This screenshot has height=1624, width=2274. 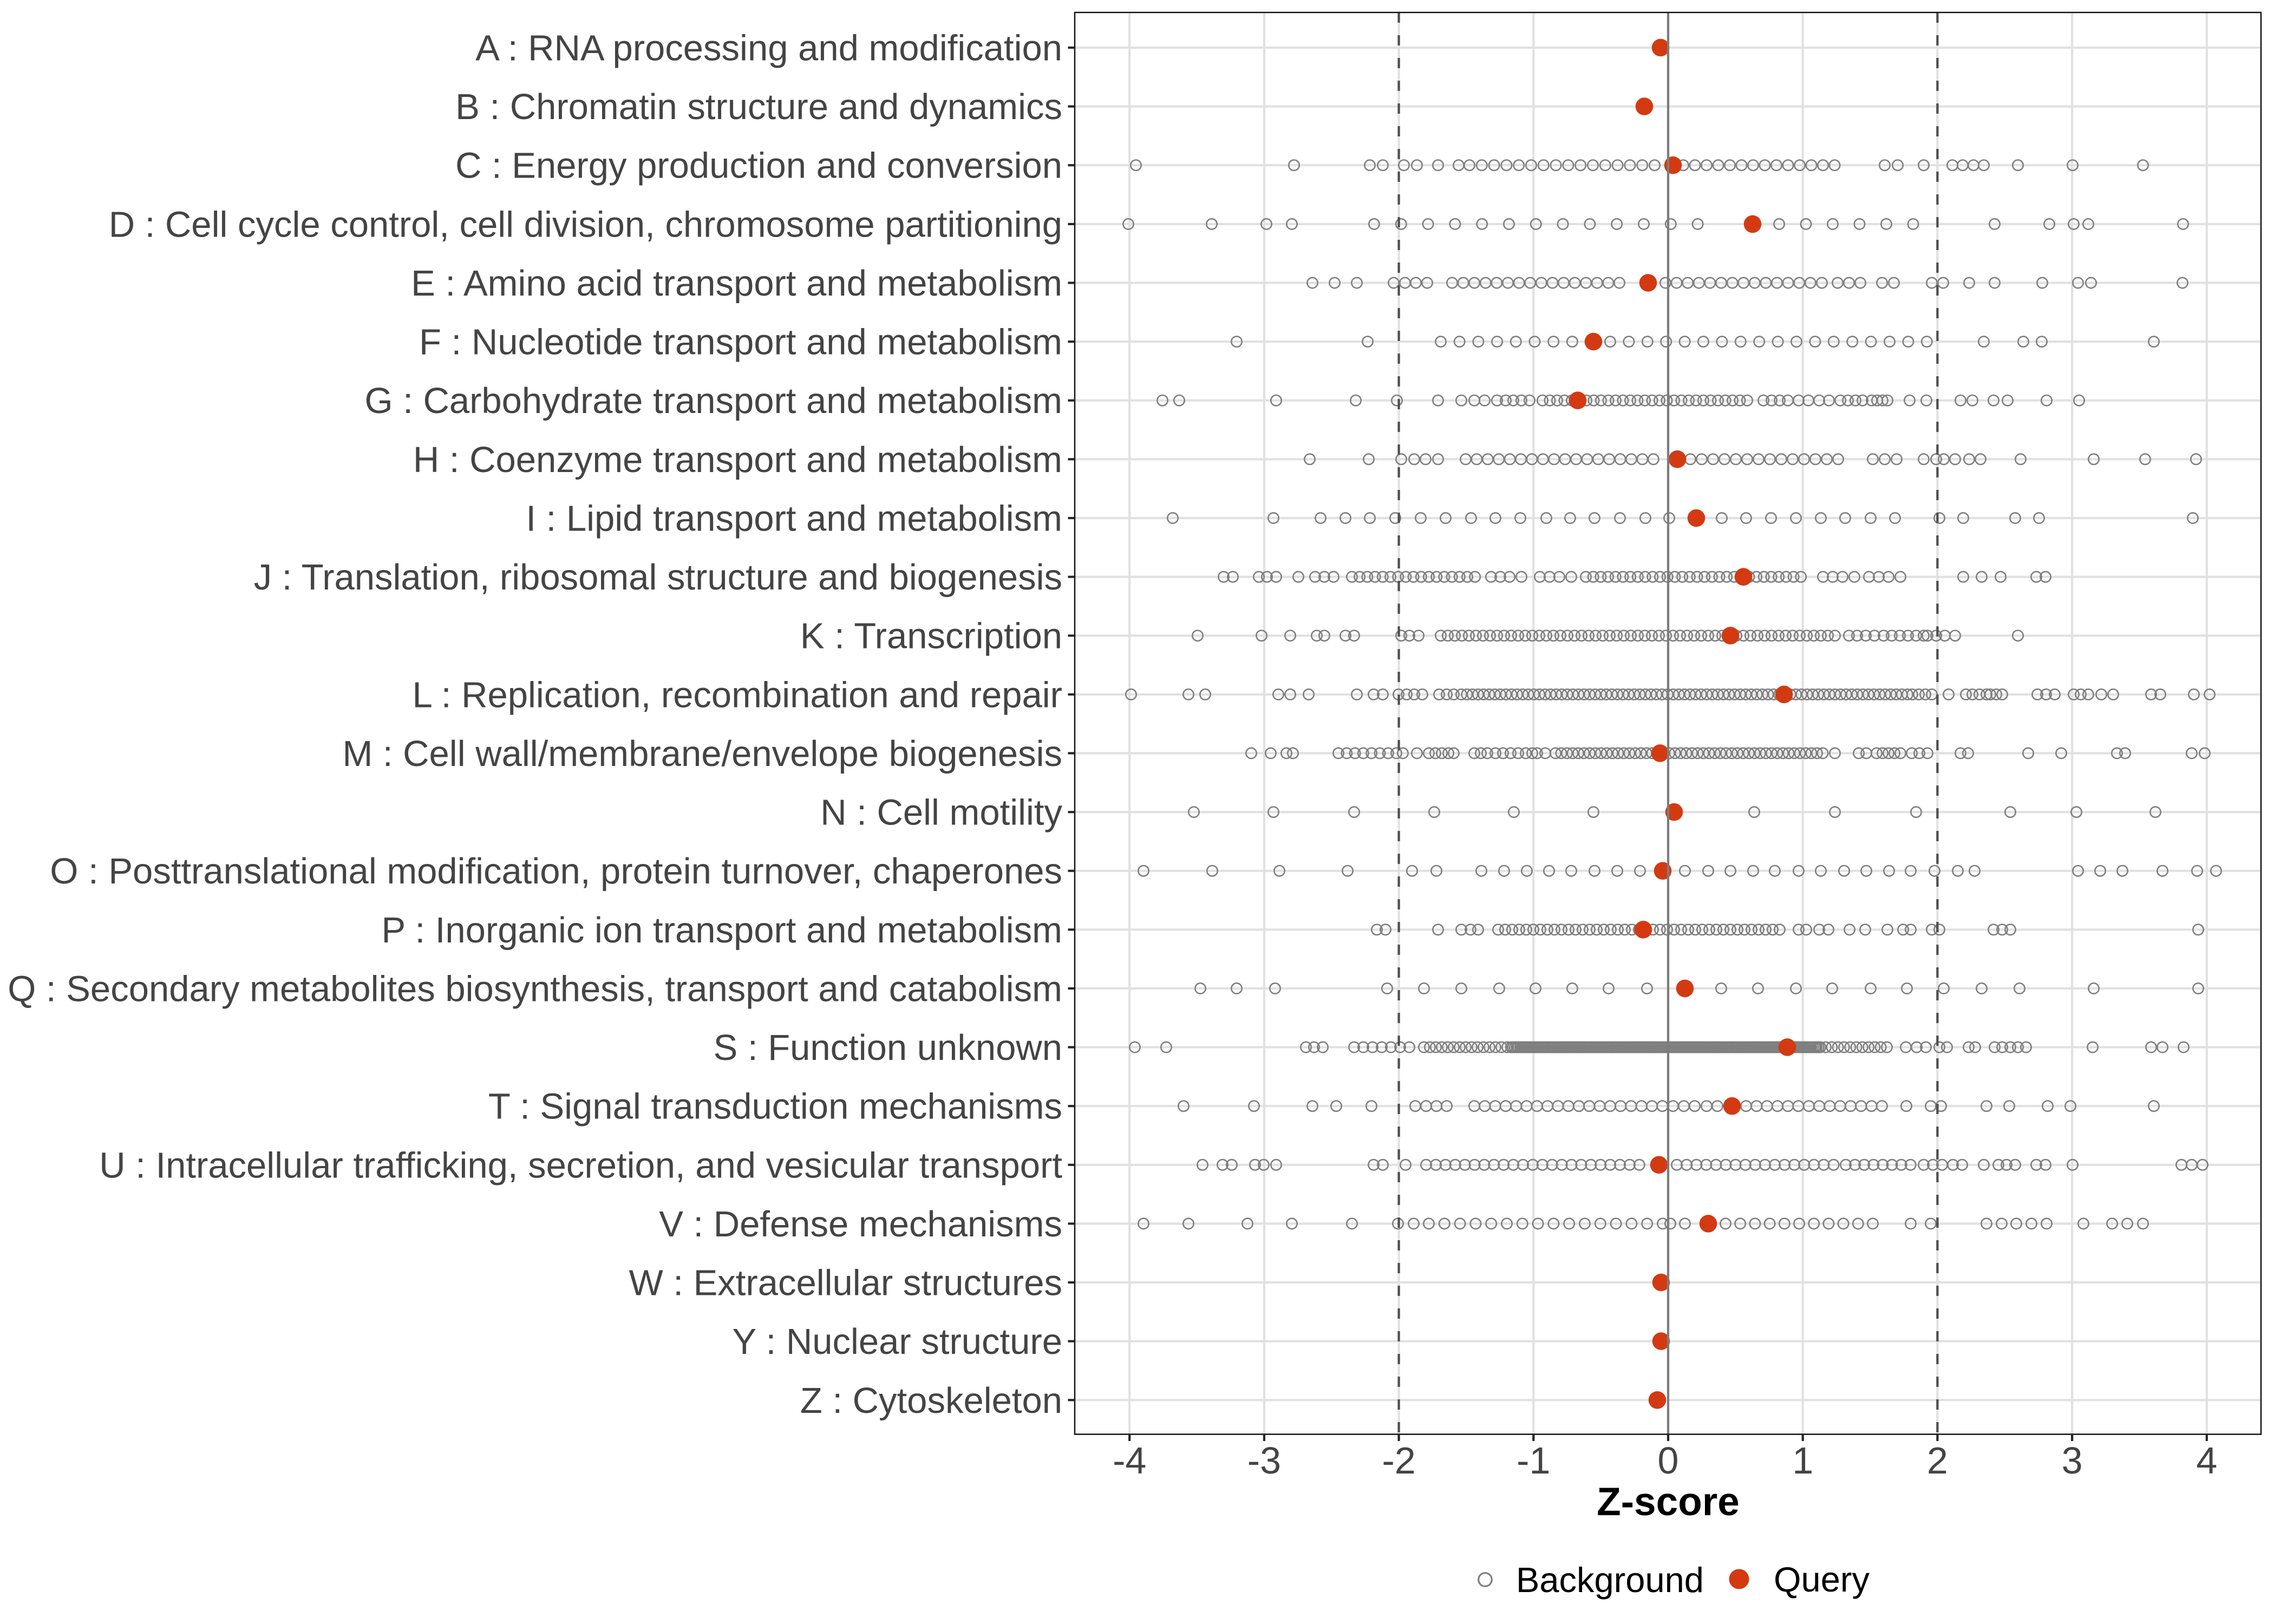 I want to click on svg-text: 1, so click(x=1803, y=1460).